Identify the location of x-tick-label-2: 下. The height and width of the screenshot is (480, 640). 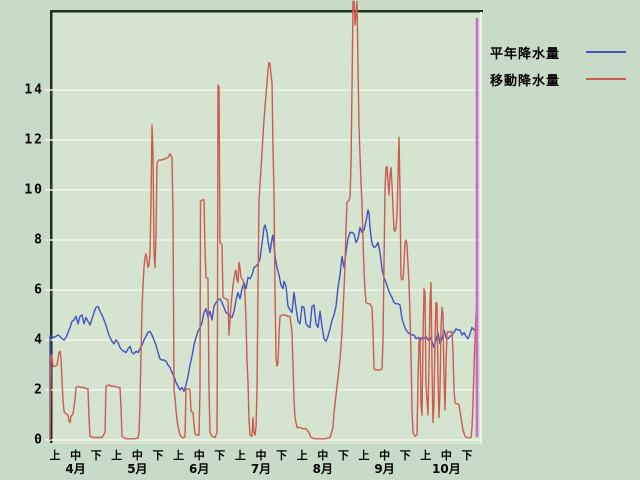
(96, 455).